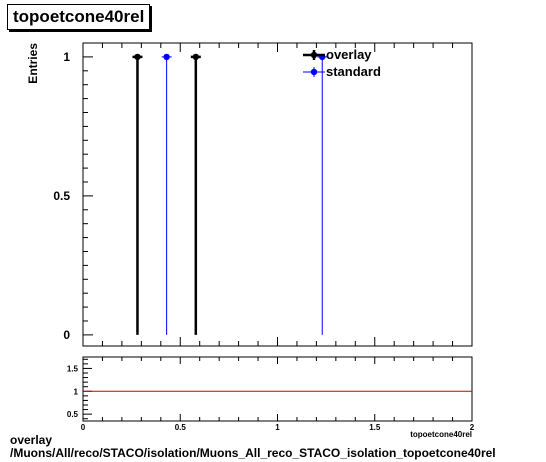 Image resolution: width=546 pixels, height=462 pixels. What do you see at coordinates (66, 335) in the screenshot?
I see `y-tick-label: 0` at bounding box center [66, 335].